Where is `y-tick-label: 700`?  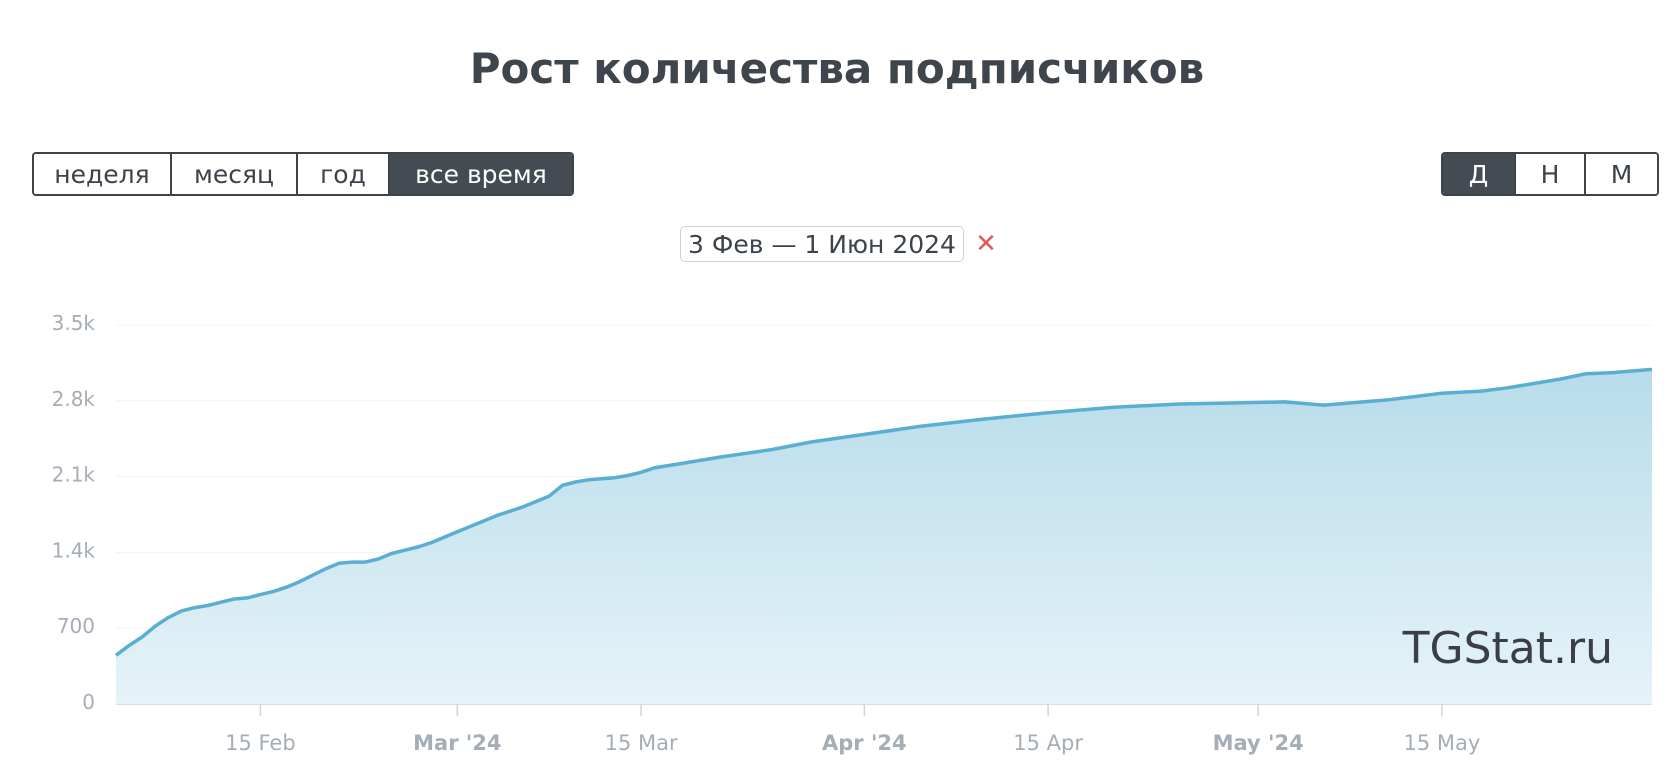
y-tick-label: 700 is located at coordinates (76, 626).